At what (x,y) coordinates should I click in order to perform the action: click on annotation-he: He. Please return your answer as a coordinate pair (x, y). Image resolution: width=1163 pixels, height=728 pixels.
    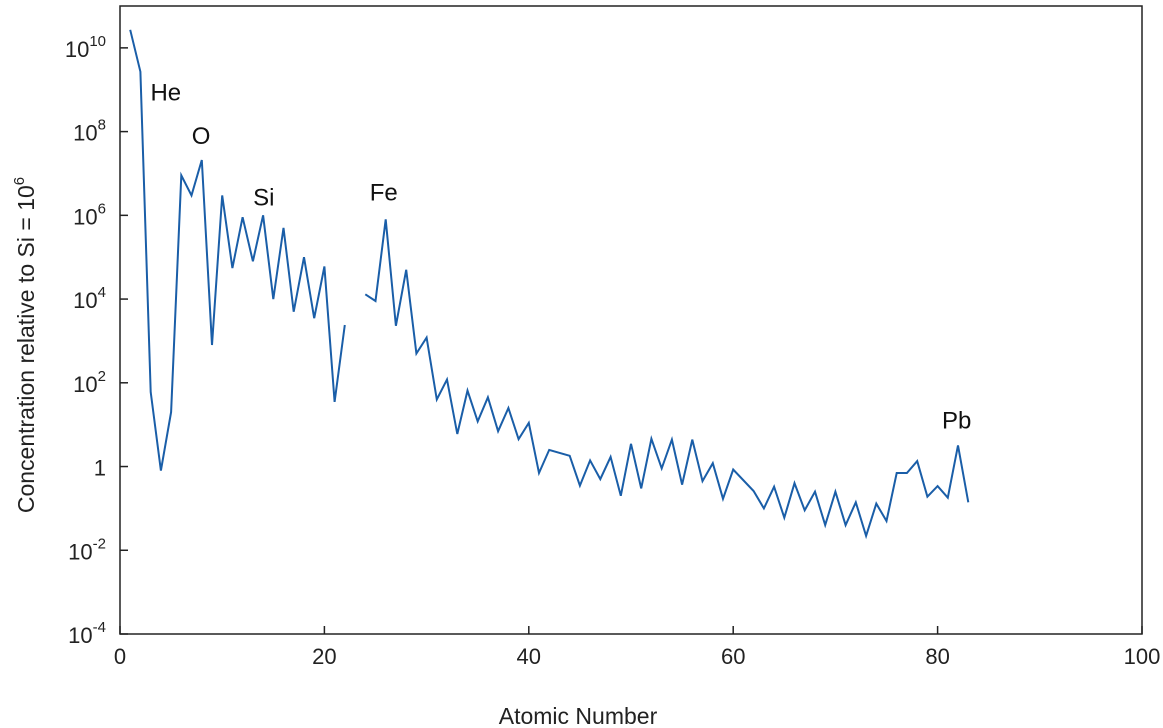
    Looking at the image, I should click on (165, 93).